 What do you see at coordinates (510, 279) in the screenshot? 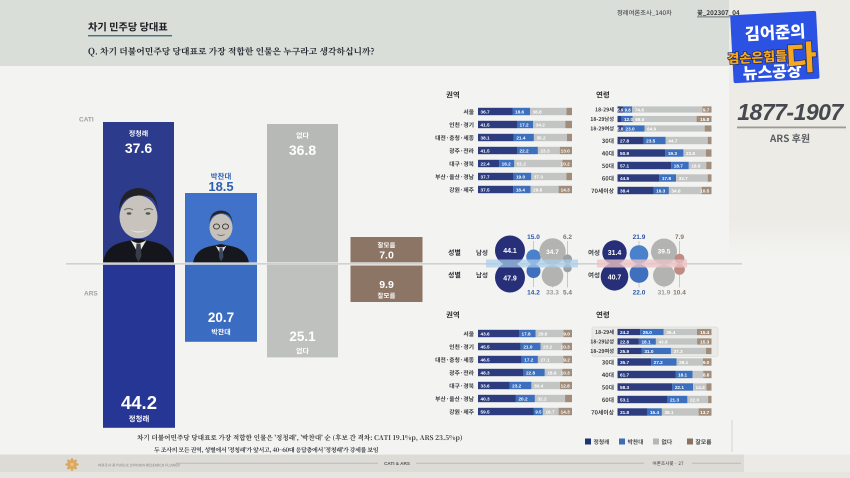
I see `svg-text: 47.9` at bounding box center [510, 279].